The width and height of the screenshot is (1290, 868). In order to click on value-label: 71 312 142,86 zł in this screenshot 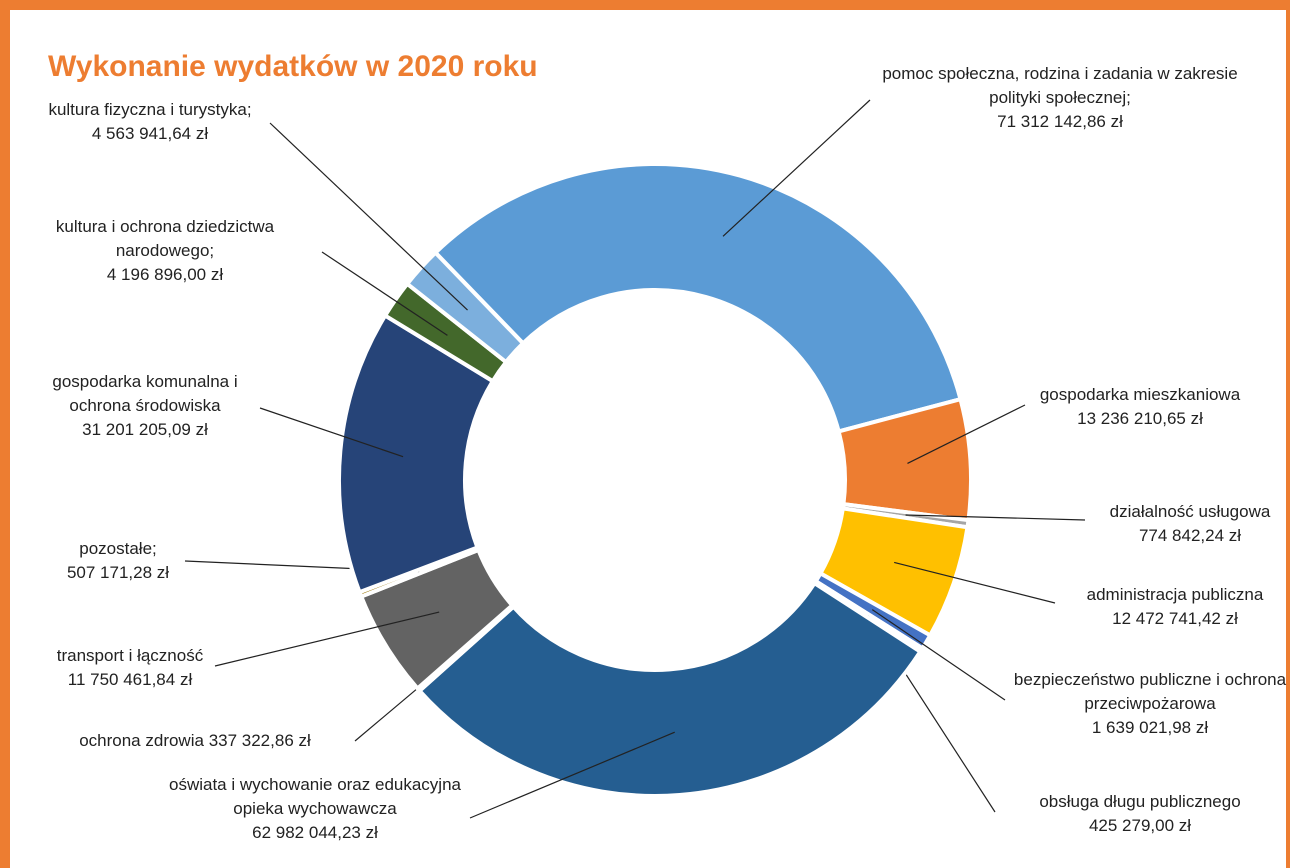, I will do `click(1060, 121)`.